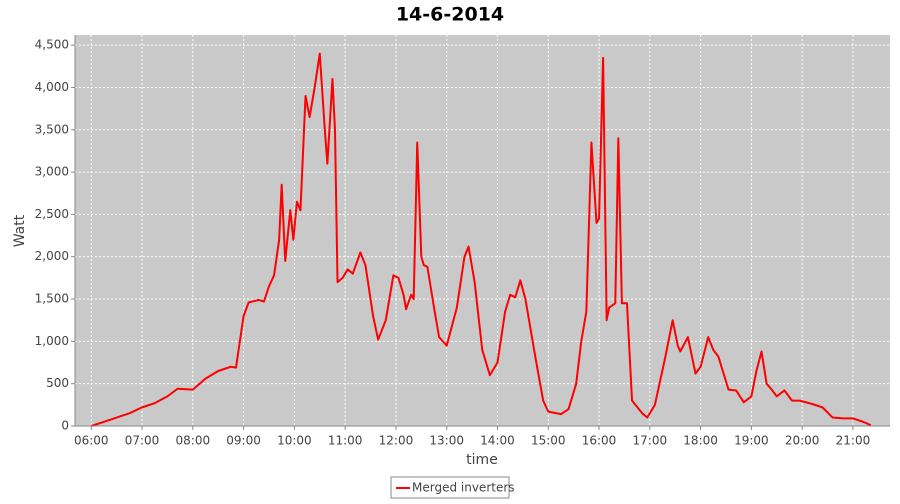 The width and height of the screenshot is (900, 504). Describe the element at coordinates (463, 488) in the screenshot. I see `legend-label: Merged inverters` at that location.